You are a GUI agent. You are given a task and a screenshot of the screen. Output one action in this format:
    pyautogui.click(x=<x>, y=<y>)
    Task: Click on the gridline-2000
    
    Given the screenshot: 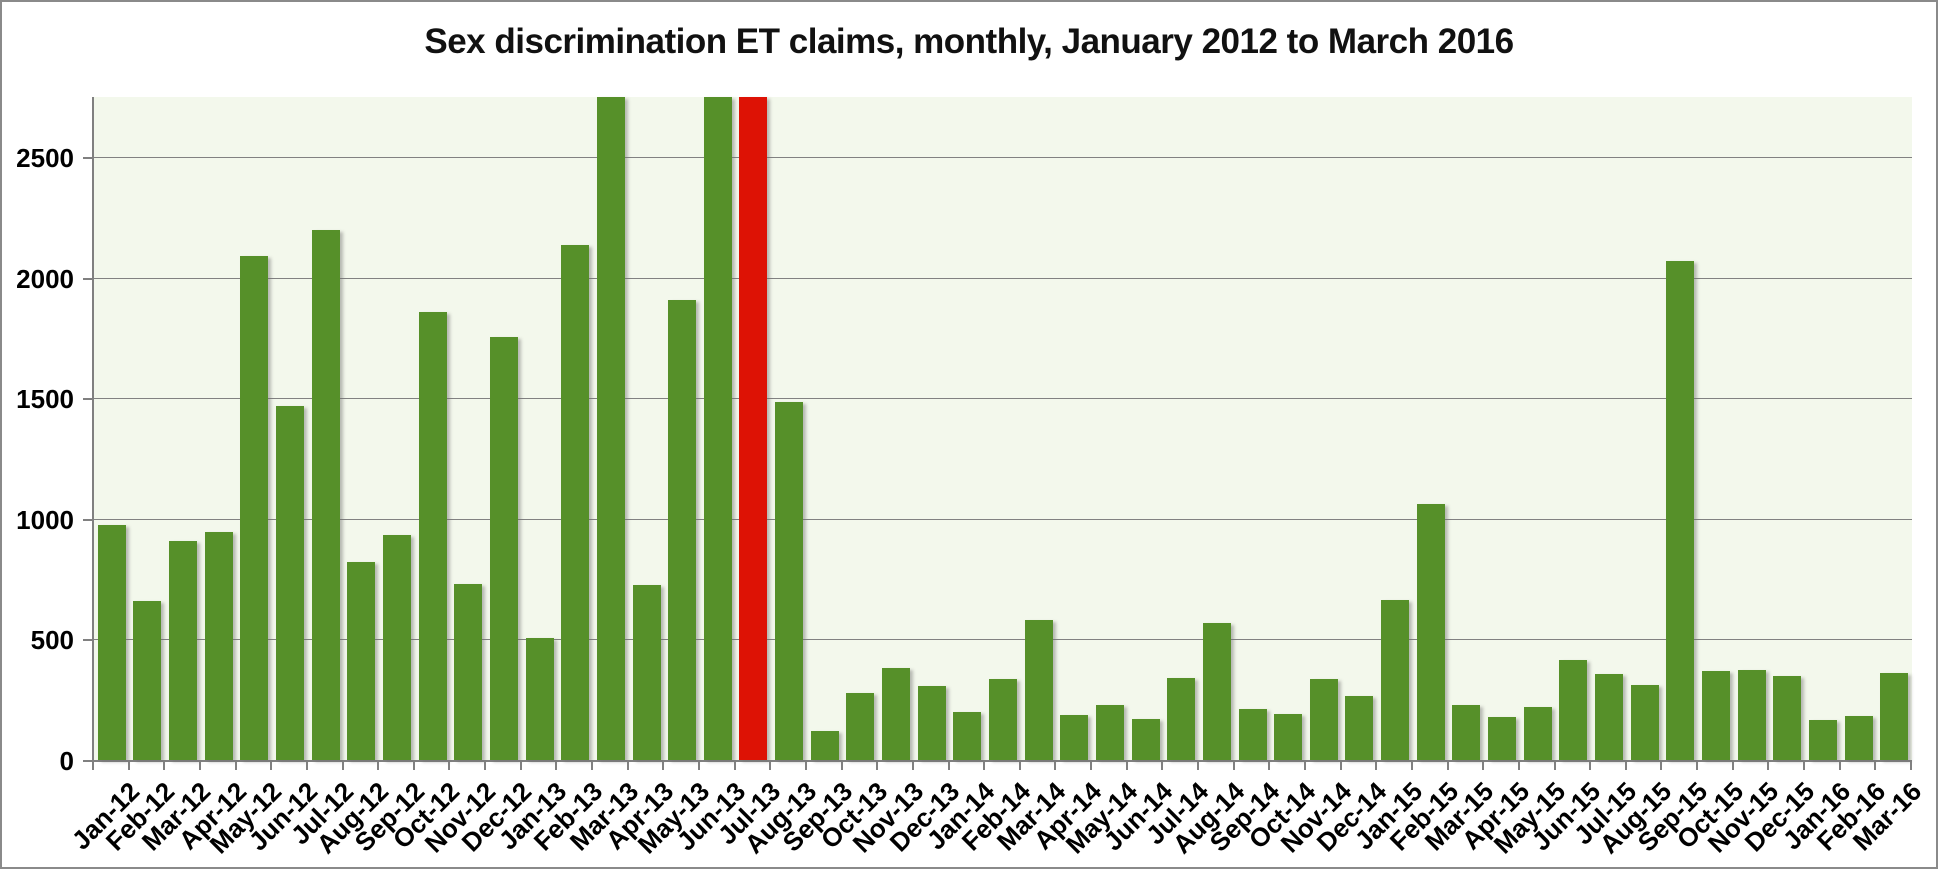 What is the action you would take?
    pyautogui.click(x=1003, y=278)
    